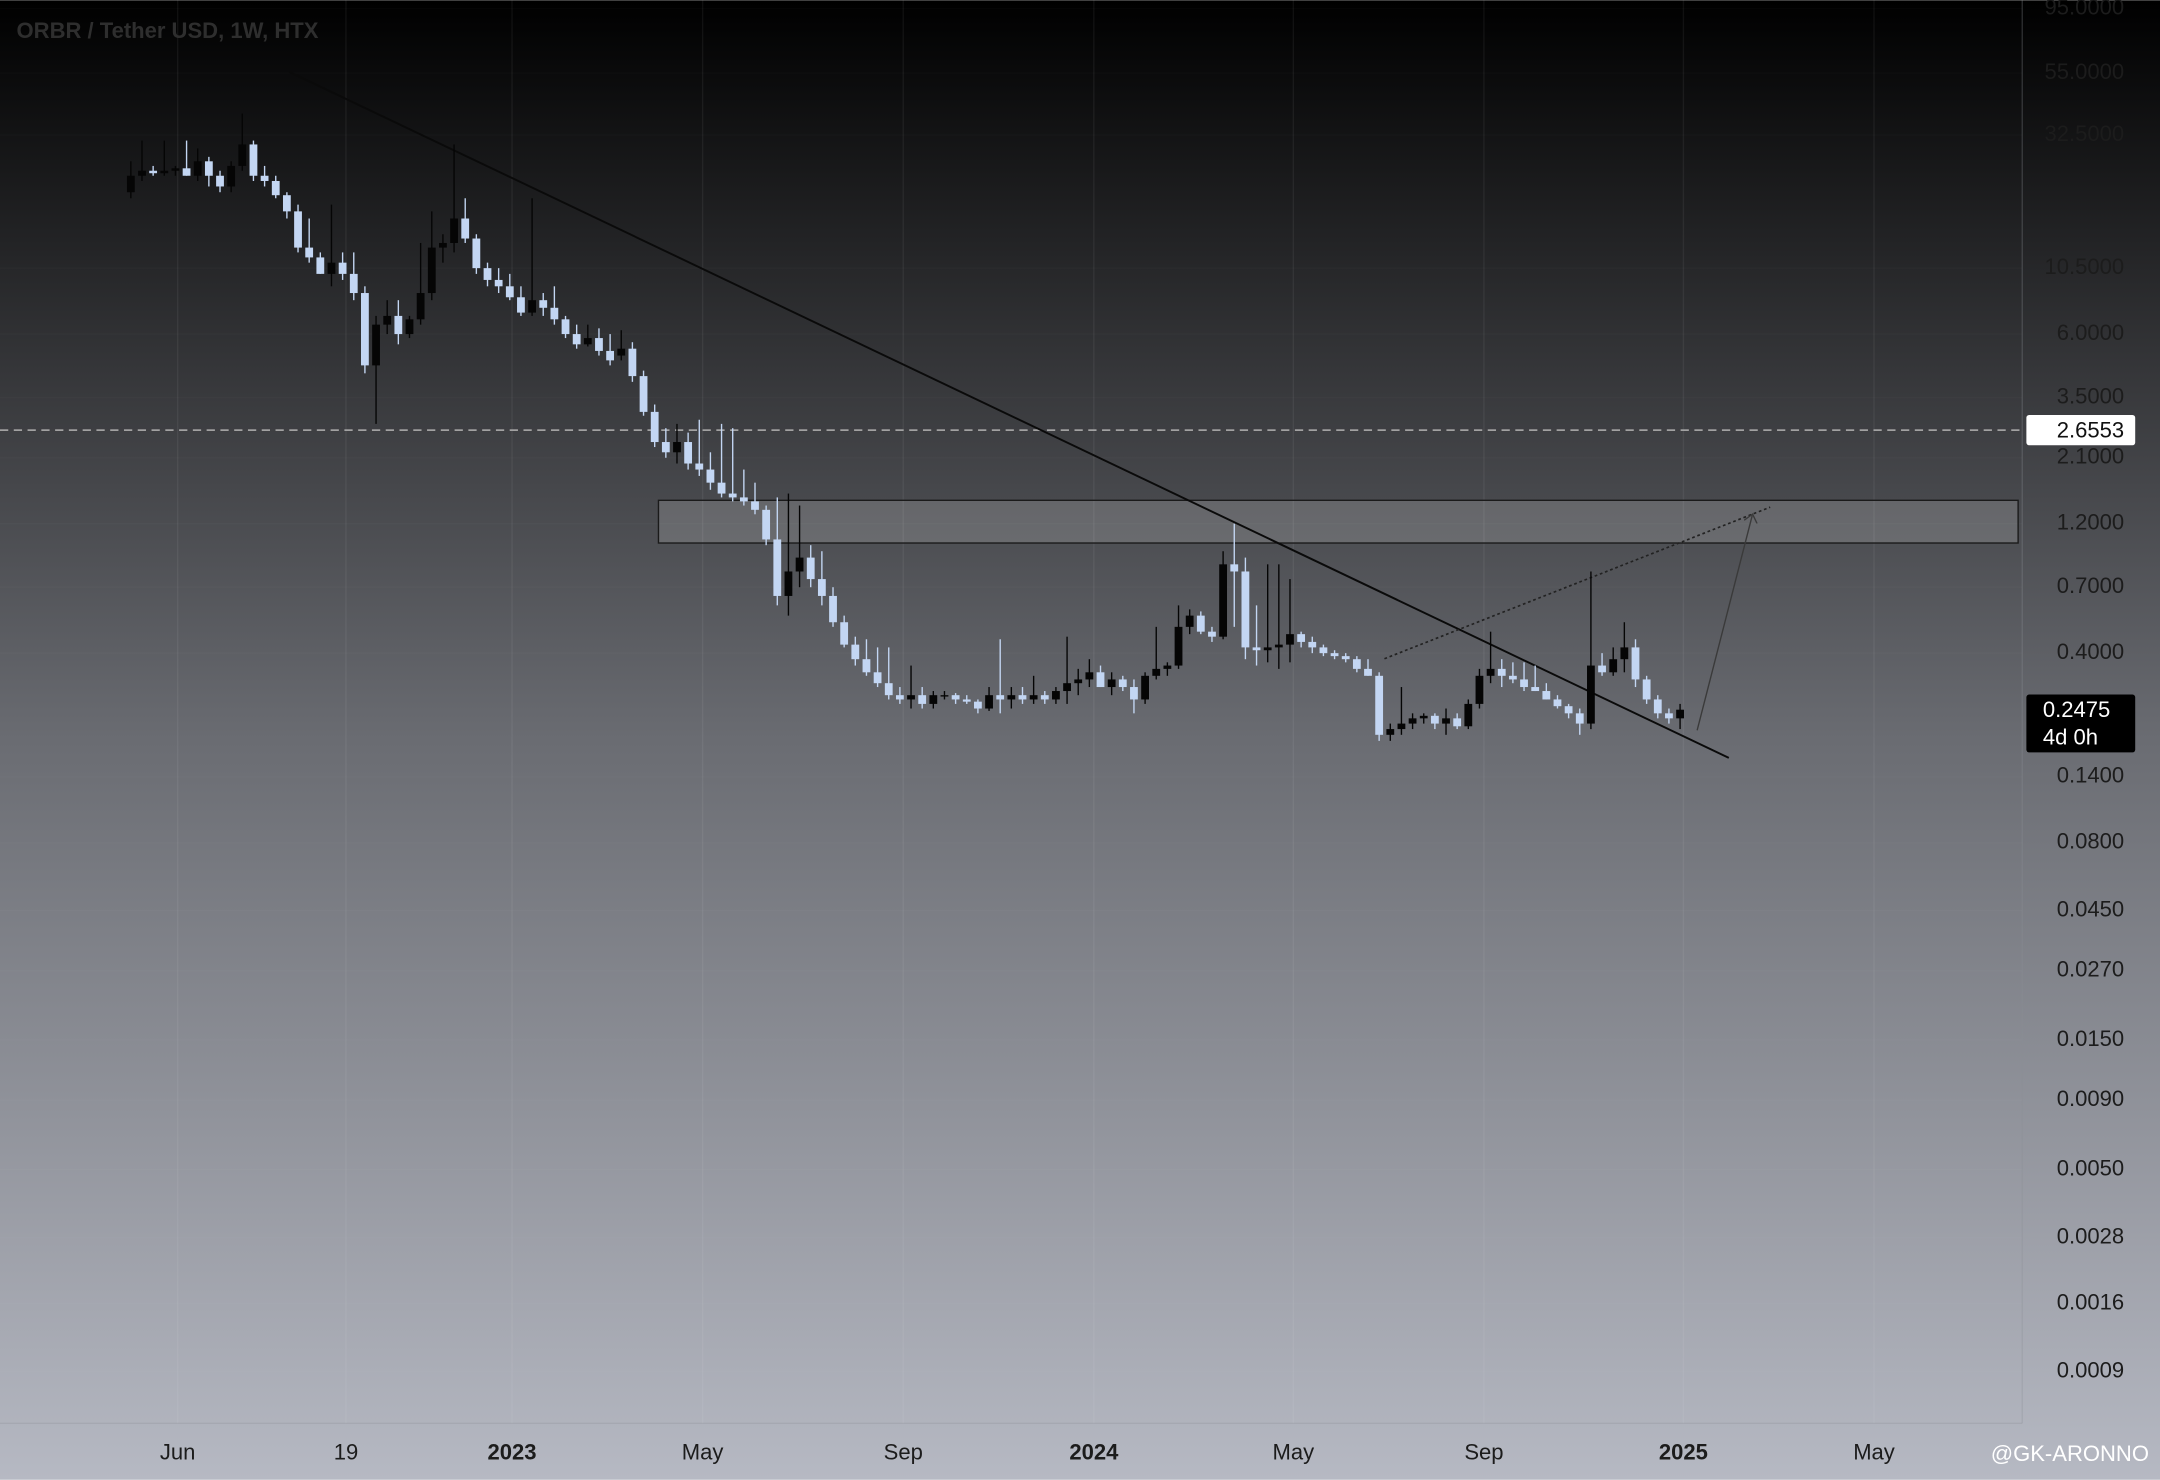 The width and height of the screenshot is (2160, 1480). I want to click on y-tick-label: 0.0050, so click(2090, 1167).